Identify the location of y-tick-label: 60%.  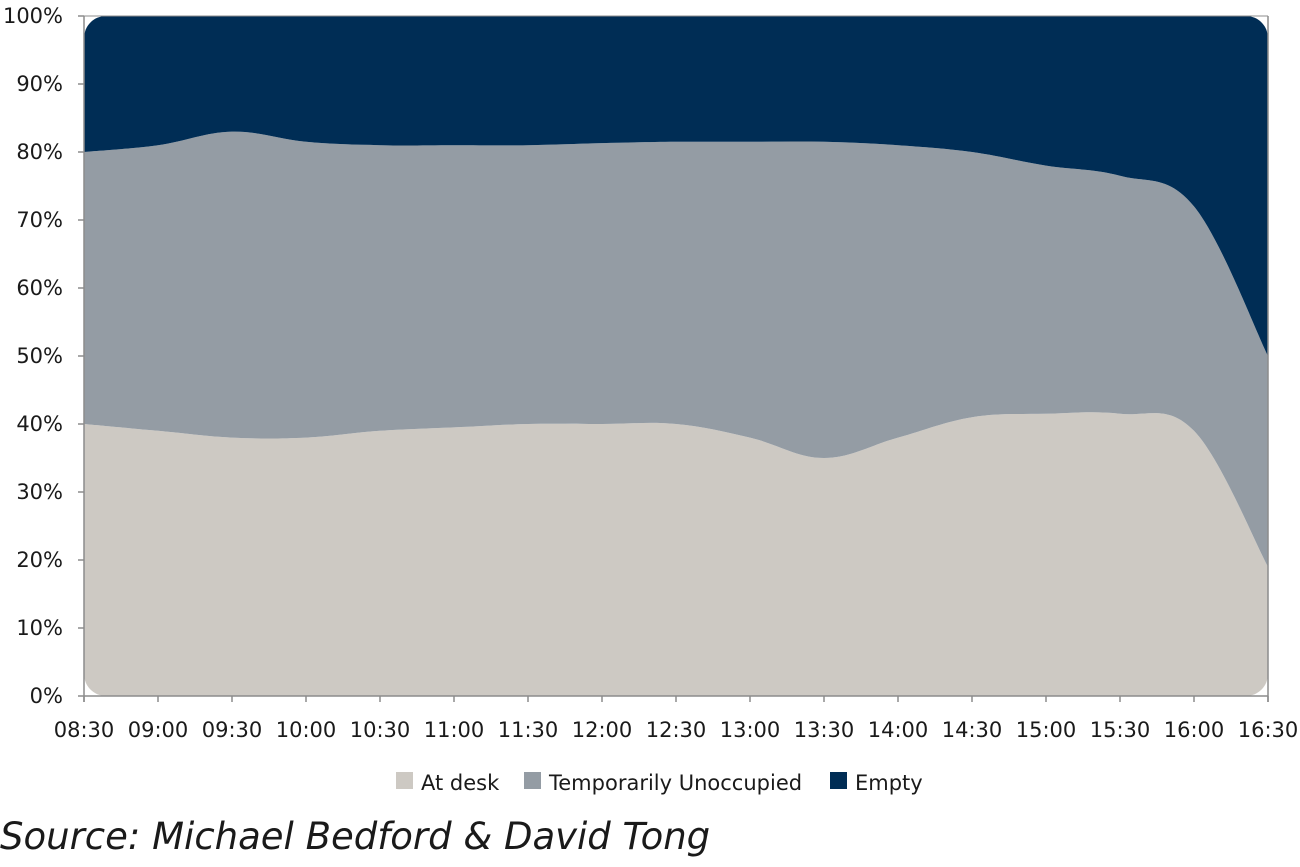
(39, 288).